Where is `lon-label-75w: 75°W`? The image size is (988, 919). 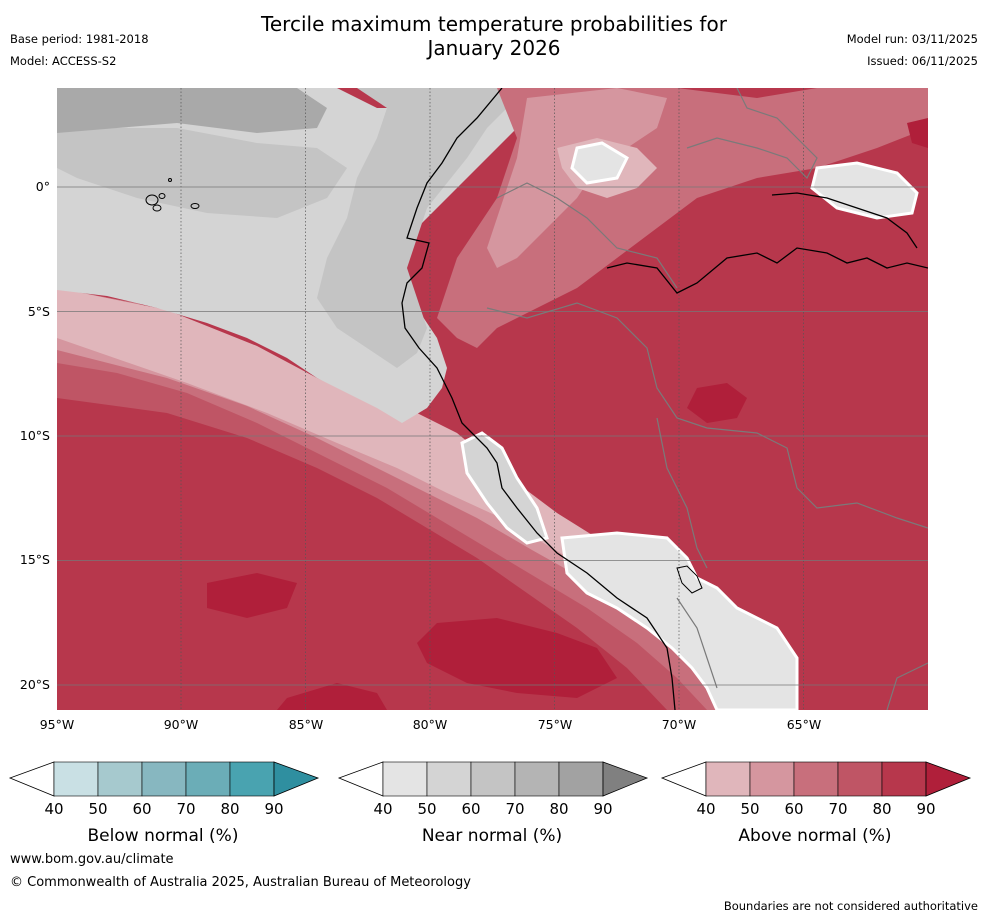 lon-label-75w: 75°W is located at coordinates (555, 724).